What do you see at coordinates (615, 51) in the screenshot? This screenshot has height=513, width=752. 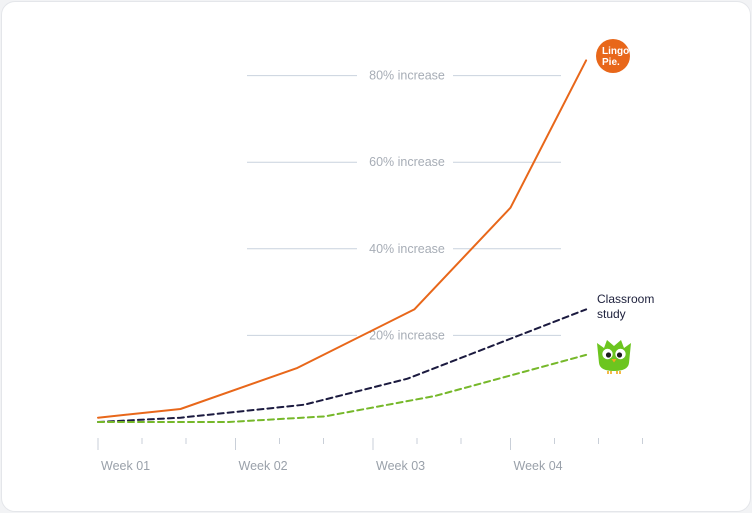 I see `lingopie-logo-text-1: Lingo` at bounding box center [615, 51].